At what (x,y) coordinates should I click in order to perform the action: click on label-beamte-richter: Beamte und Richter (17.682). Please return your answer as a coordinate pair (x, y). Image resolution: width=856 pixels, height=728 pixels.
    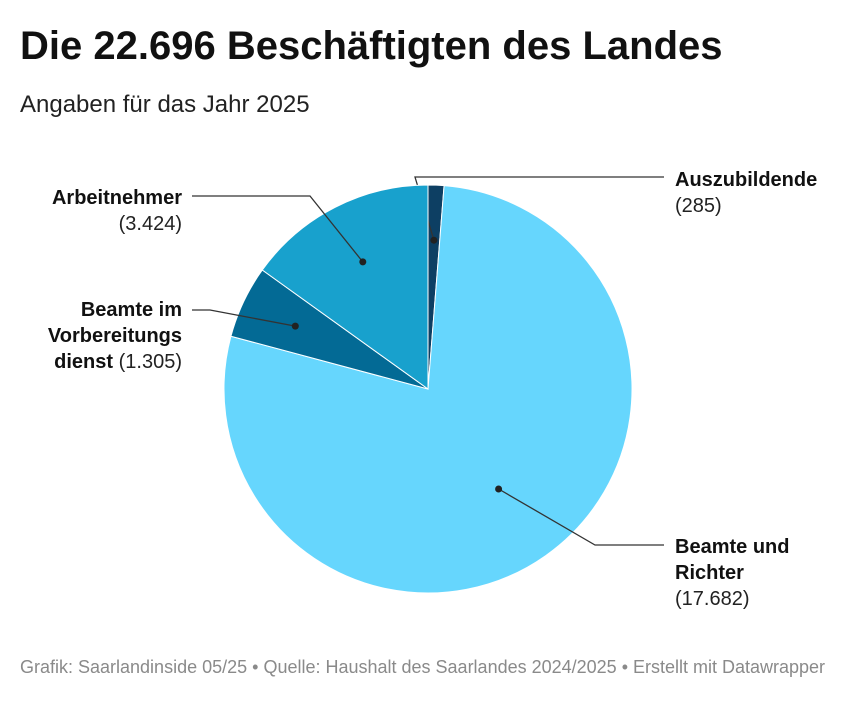
    Looking at the image, I should click on (732, 573).